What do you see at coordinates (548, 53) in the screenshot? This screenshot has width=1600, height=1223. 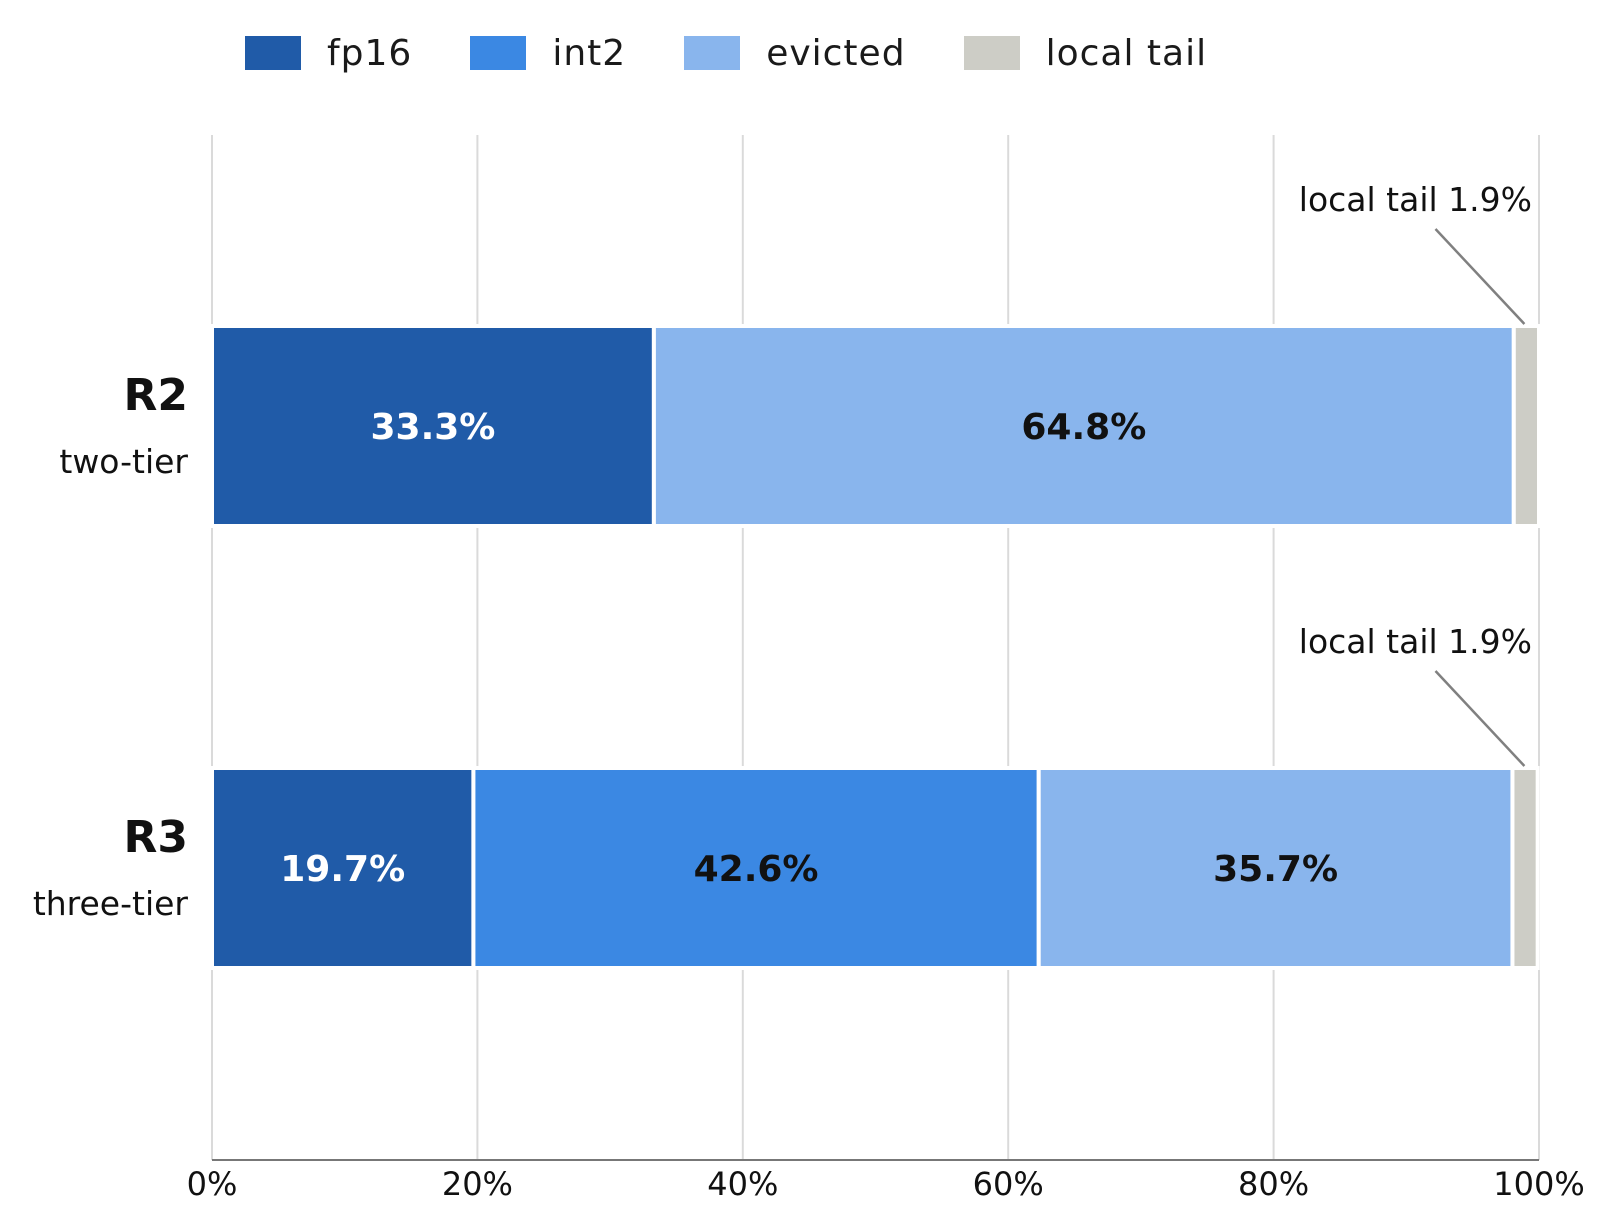 I see `legend-item: int2` at bounding box center [548, 53].